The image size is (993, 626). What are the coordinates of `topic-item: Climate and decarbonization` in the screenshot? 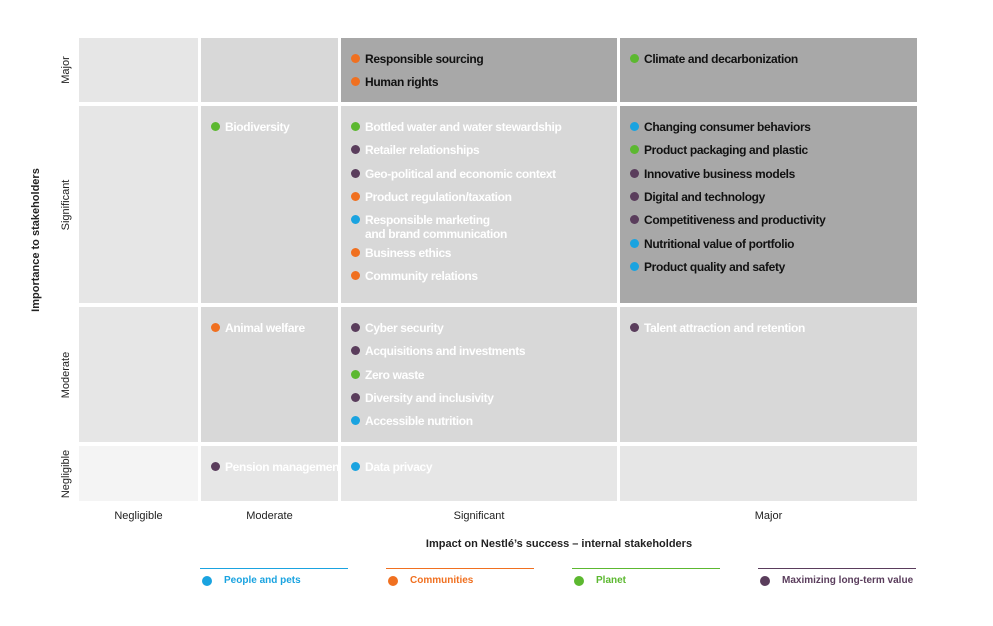 It's located at (714, 59).